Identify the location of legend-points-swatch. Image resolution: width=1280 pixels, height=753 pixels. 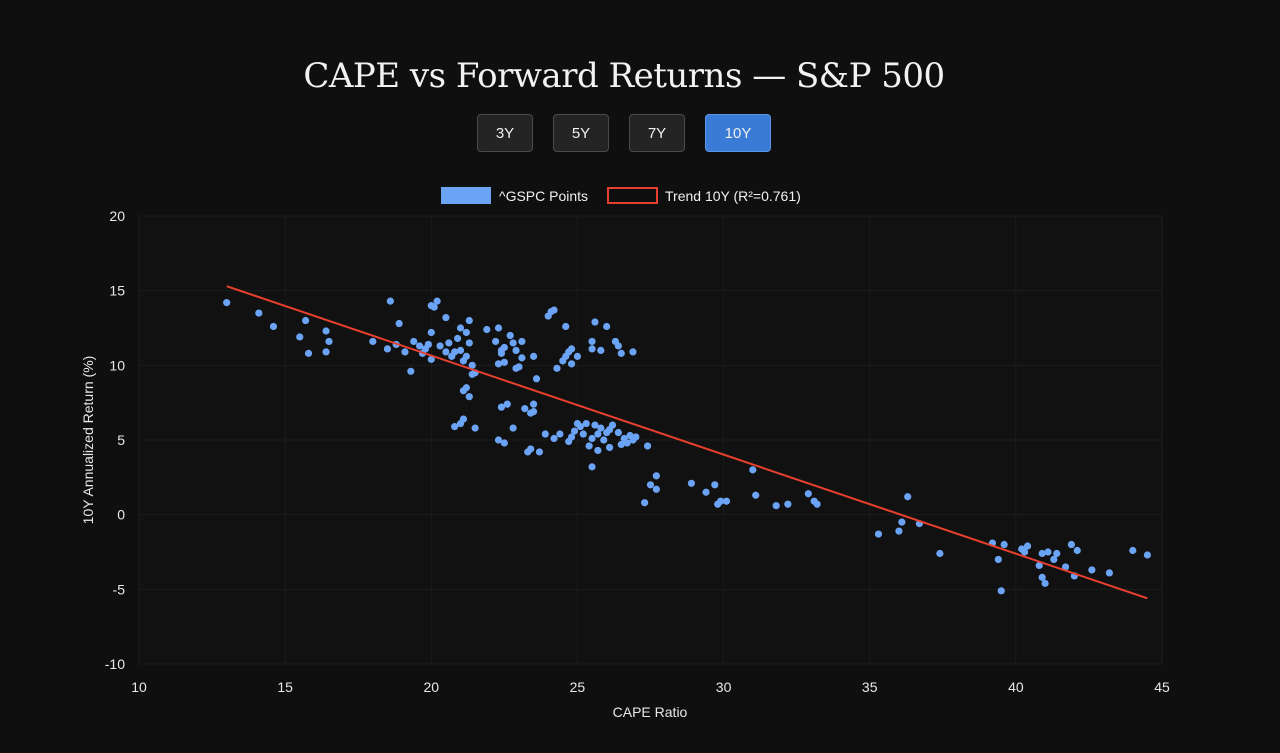
(466, 195).